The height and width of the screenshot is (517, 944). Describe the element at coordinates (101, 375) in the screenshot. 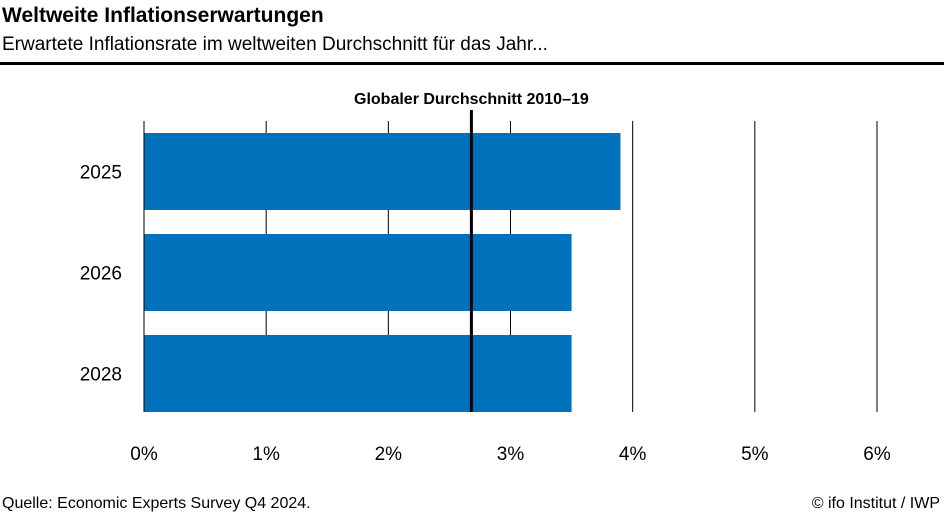

I see `category-label-2028: 2028` at that location.